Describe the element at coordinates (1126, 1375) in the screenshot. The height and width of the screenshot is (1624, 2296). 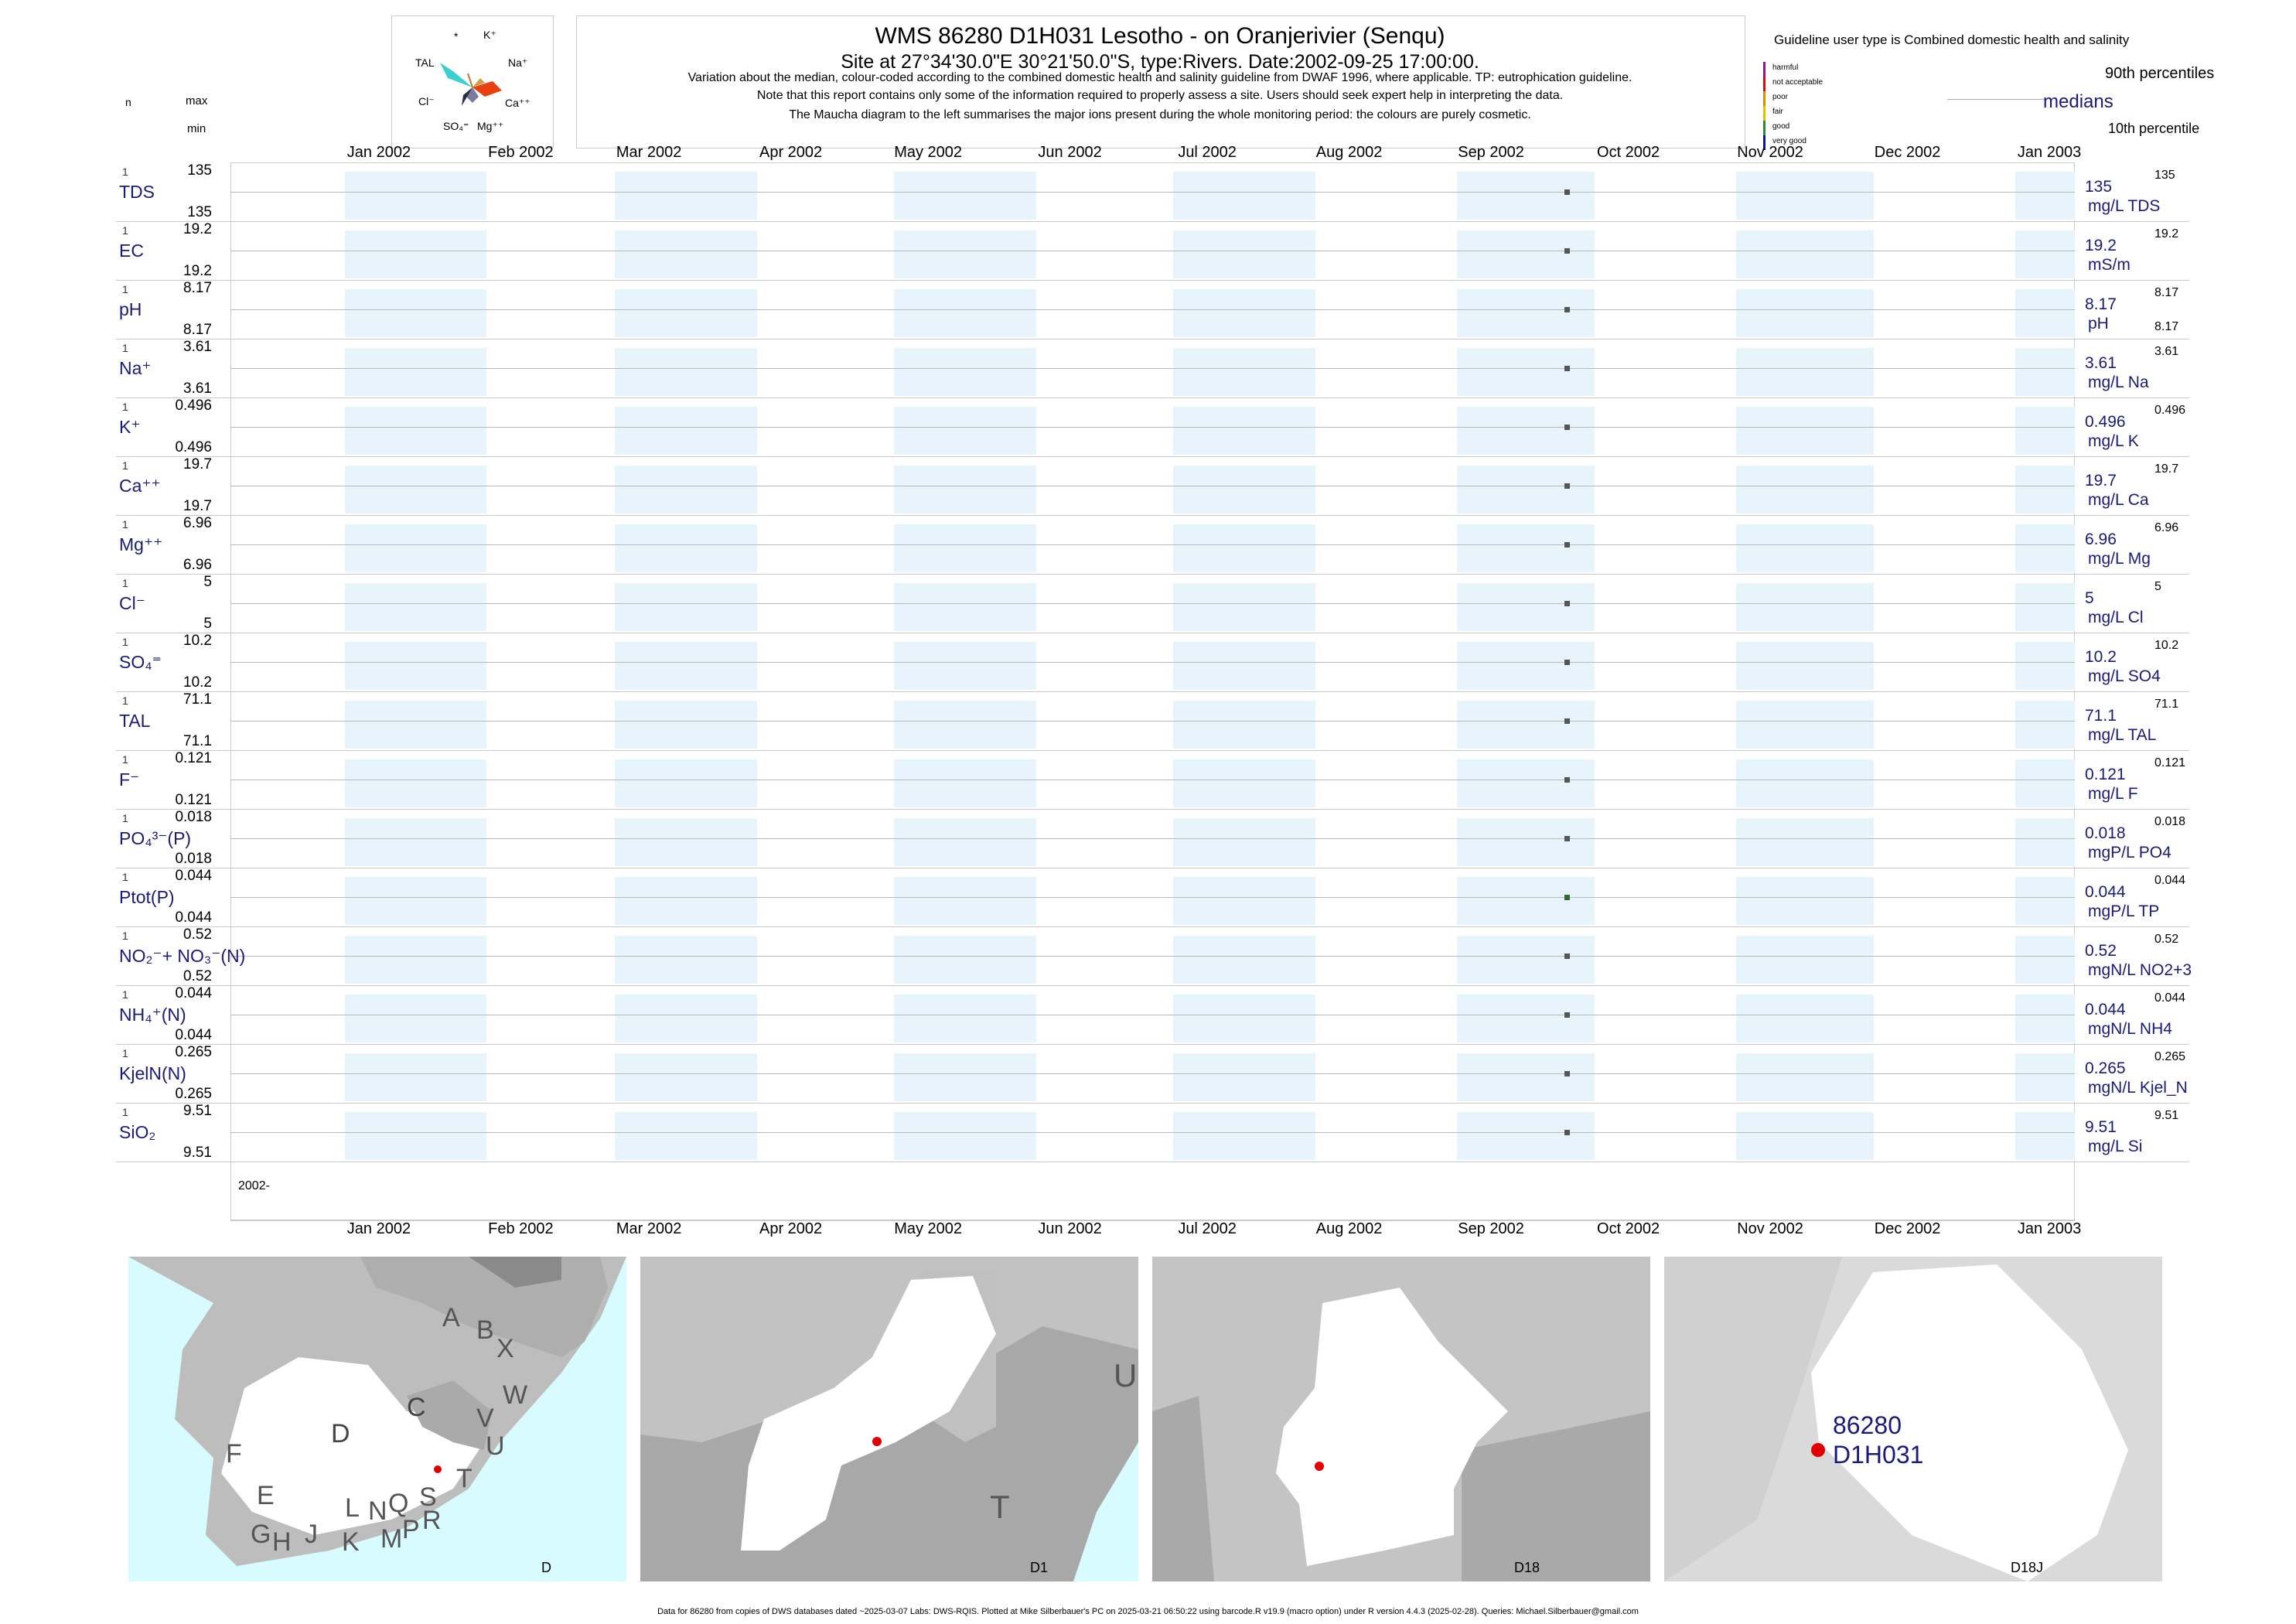
I see `map-d1-letter: U` at that location.